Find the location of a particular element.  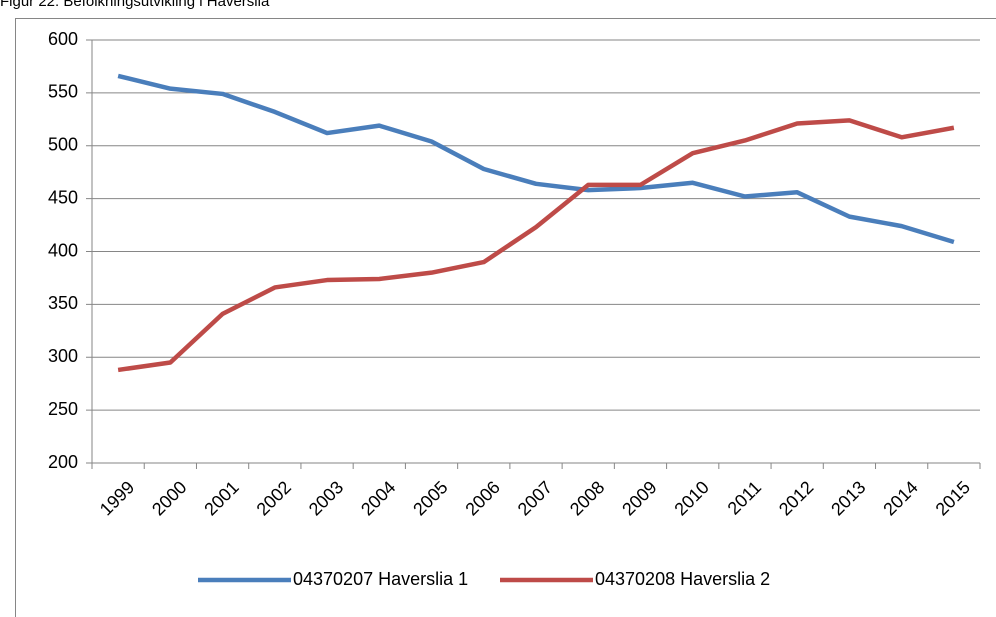

y-tick-label: 550 is located at coordinates (63, 92).